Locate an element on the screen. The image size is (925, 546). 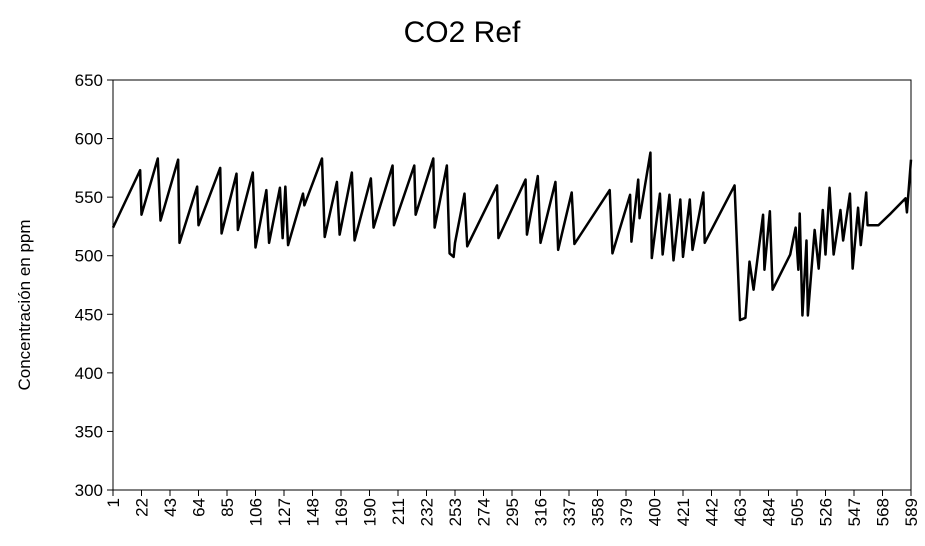
x-tick-label: 169 is located at coordinates (341, 512).